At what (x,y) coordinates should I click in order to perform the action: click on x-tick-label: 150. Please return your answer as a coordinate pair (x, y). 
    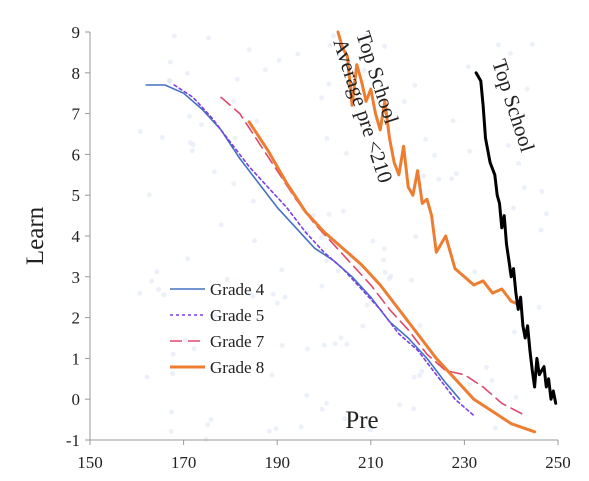
    Looking at the image, I should click on (90, 462).